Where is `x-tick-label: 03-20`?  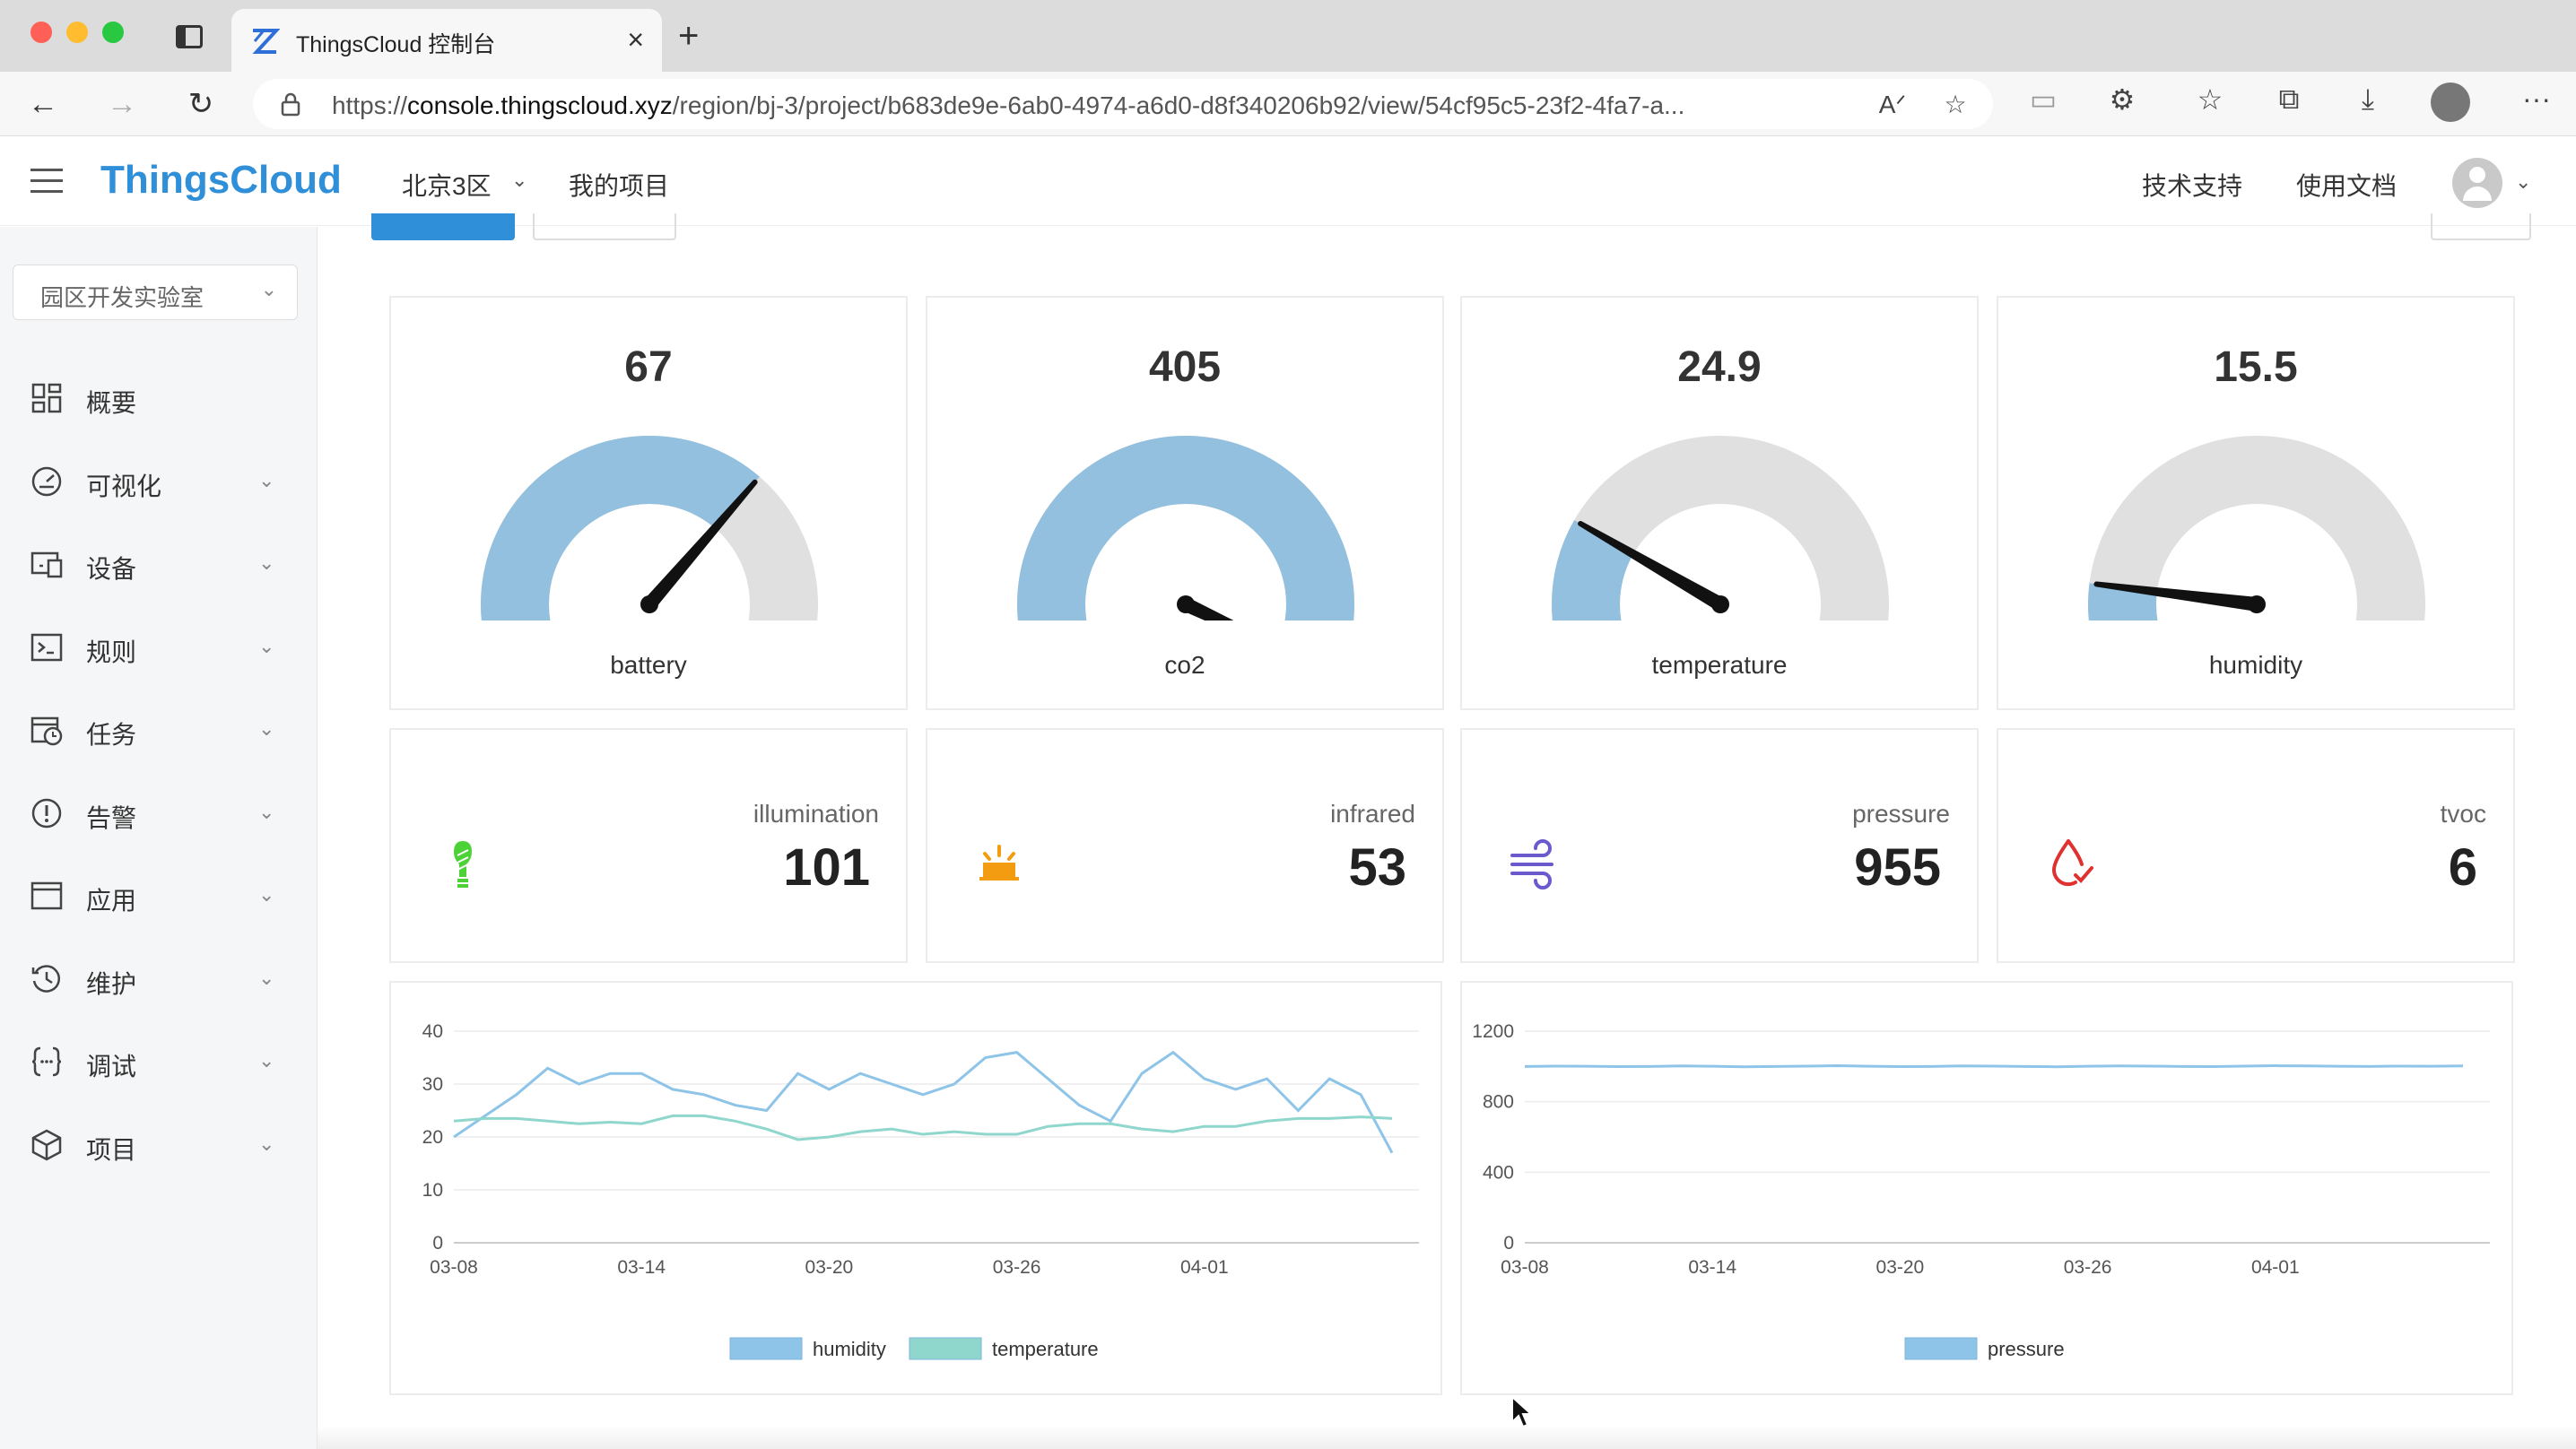 x-tick-label: 03-20 is located at coordinates (1900, 1267).